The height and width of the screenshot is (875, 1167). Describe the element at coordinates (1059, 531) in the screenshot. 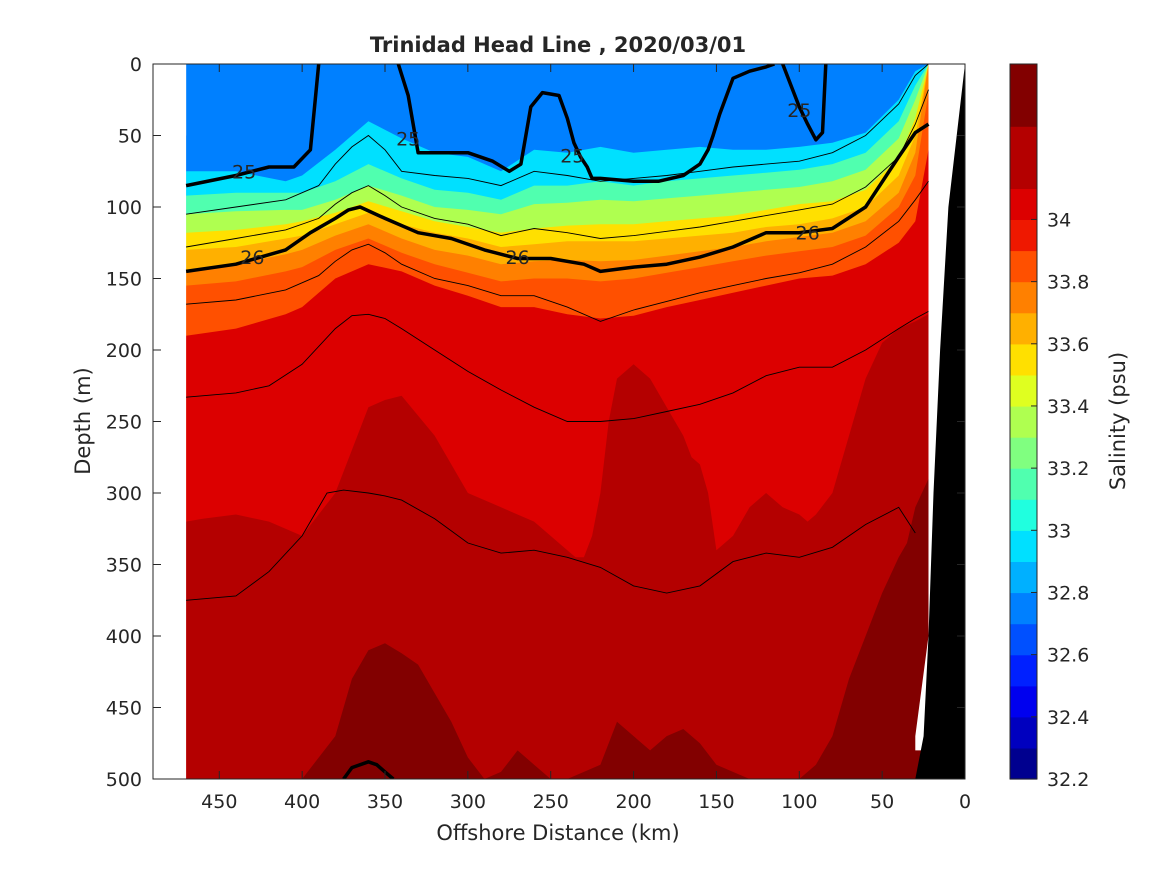

I see `colorbar-tick-label: 33` at that location.